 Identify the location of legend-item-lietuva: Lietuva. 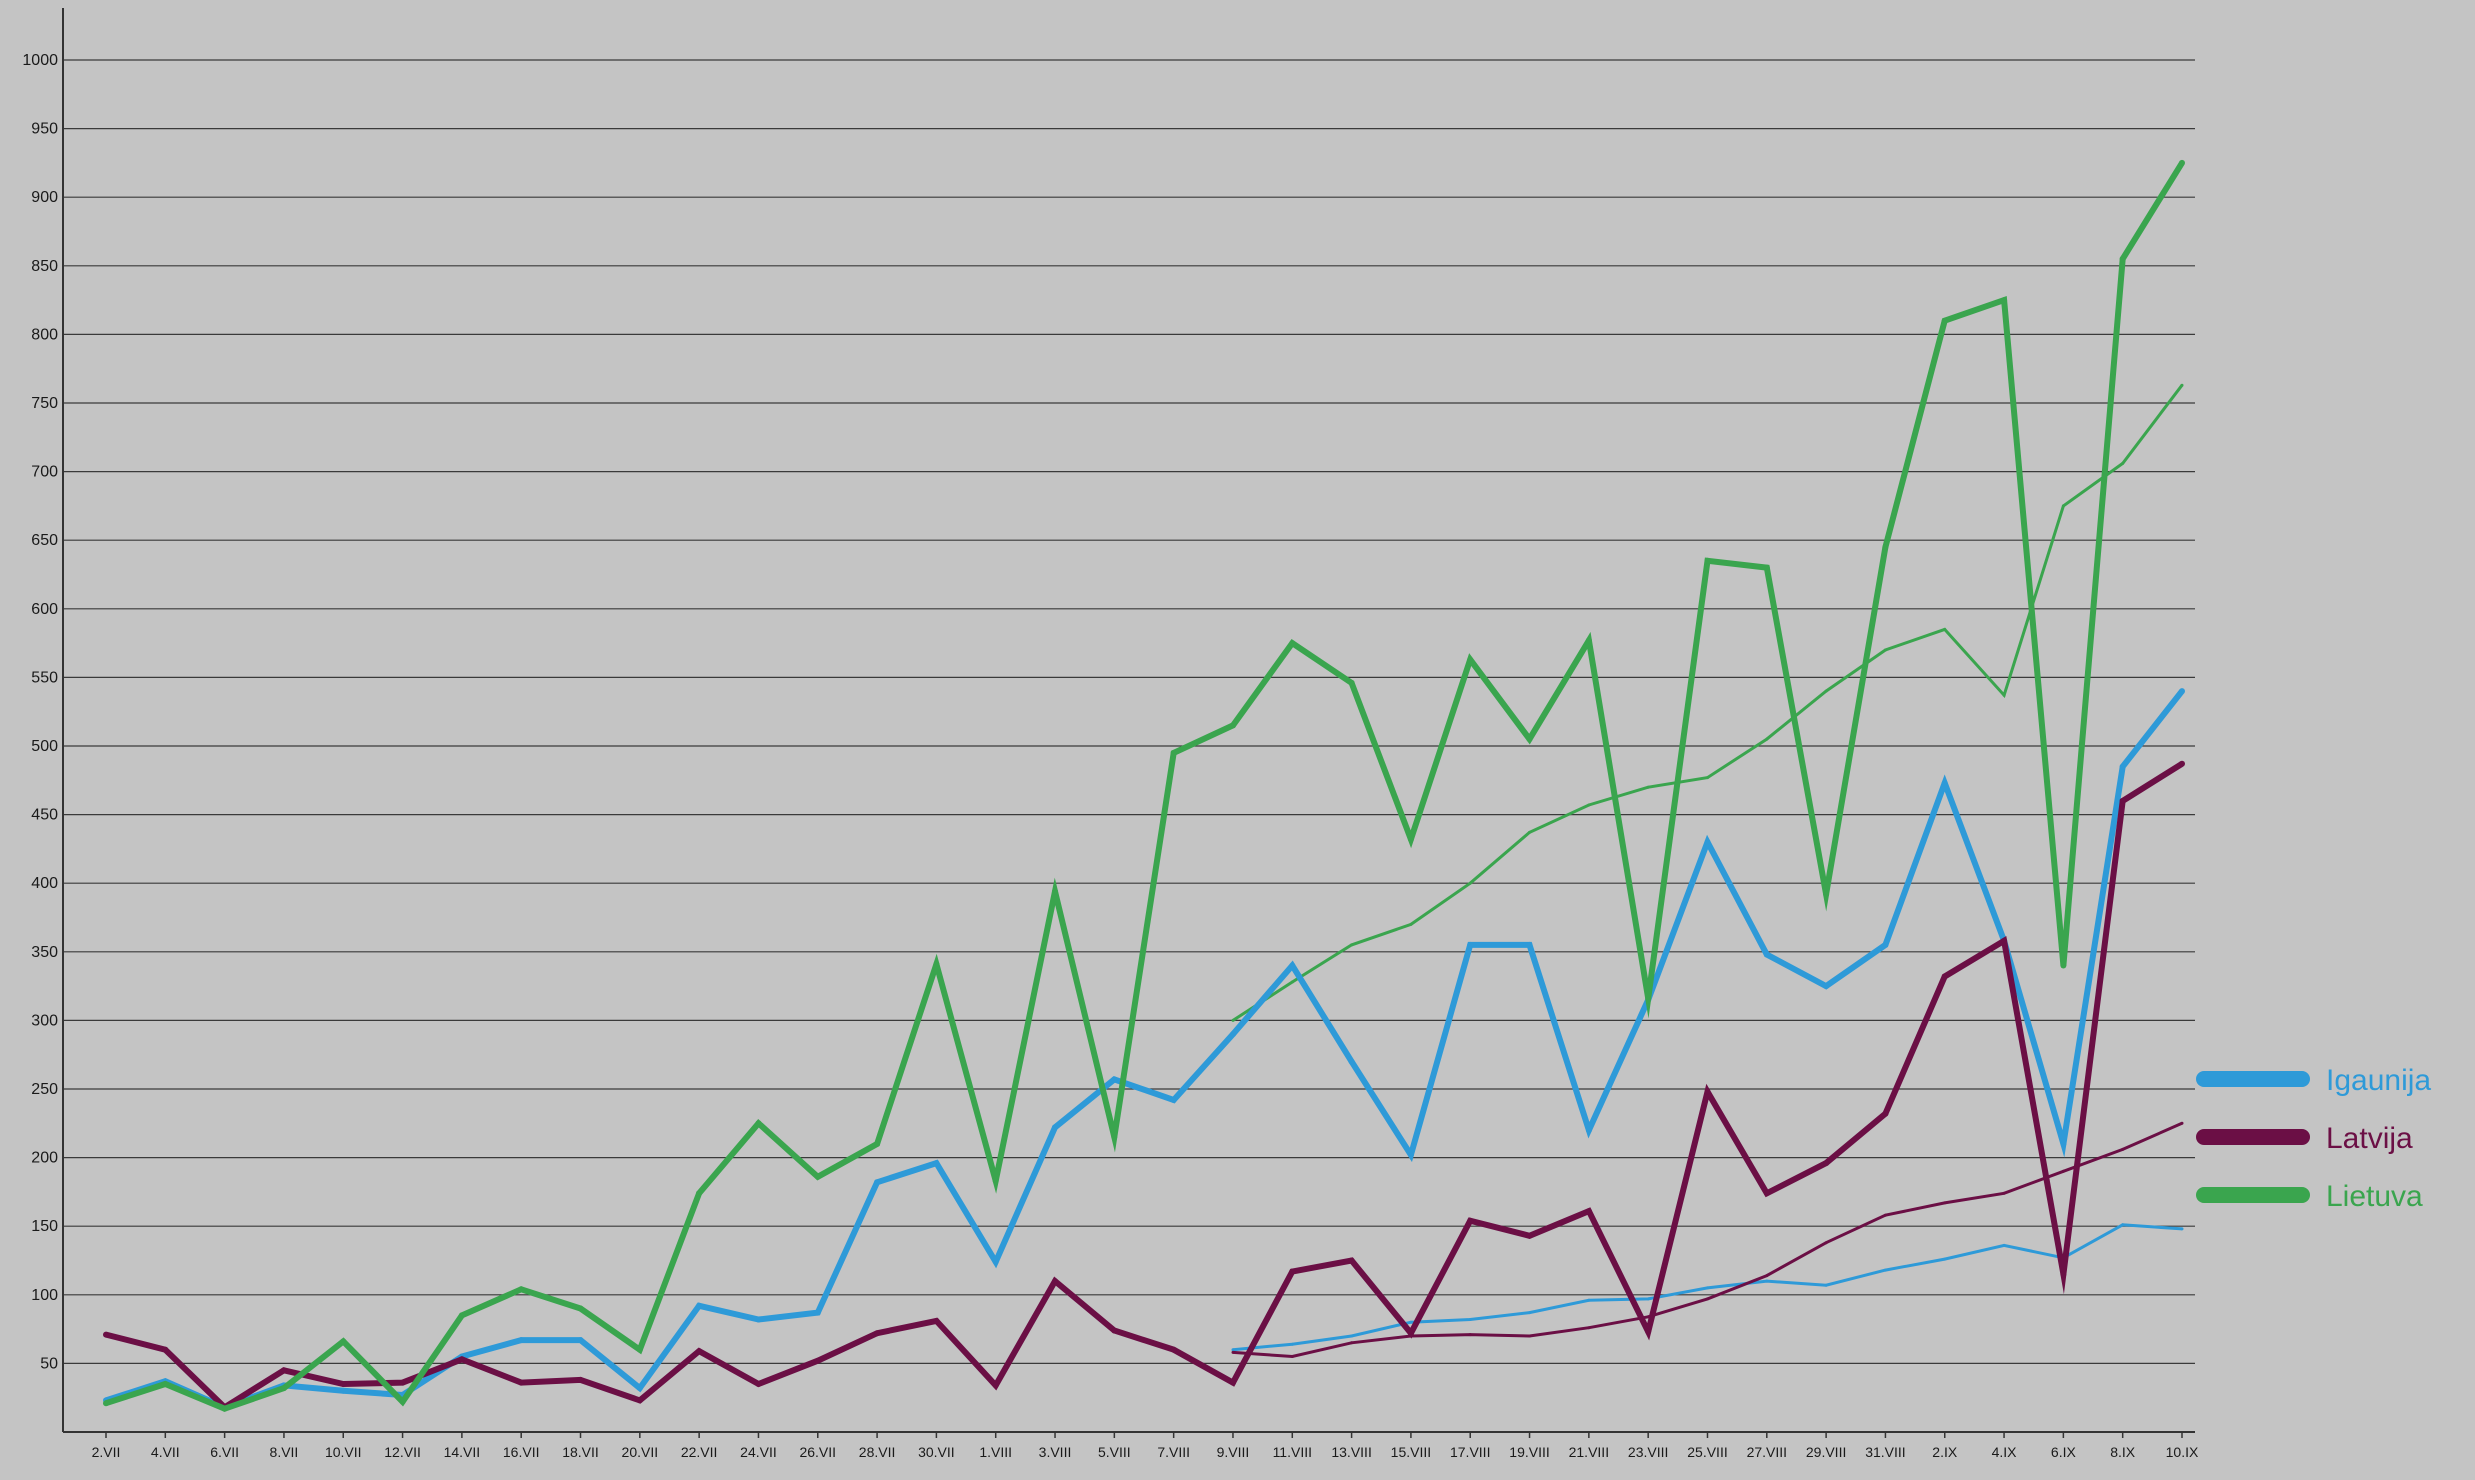
(2309, 1196).